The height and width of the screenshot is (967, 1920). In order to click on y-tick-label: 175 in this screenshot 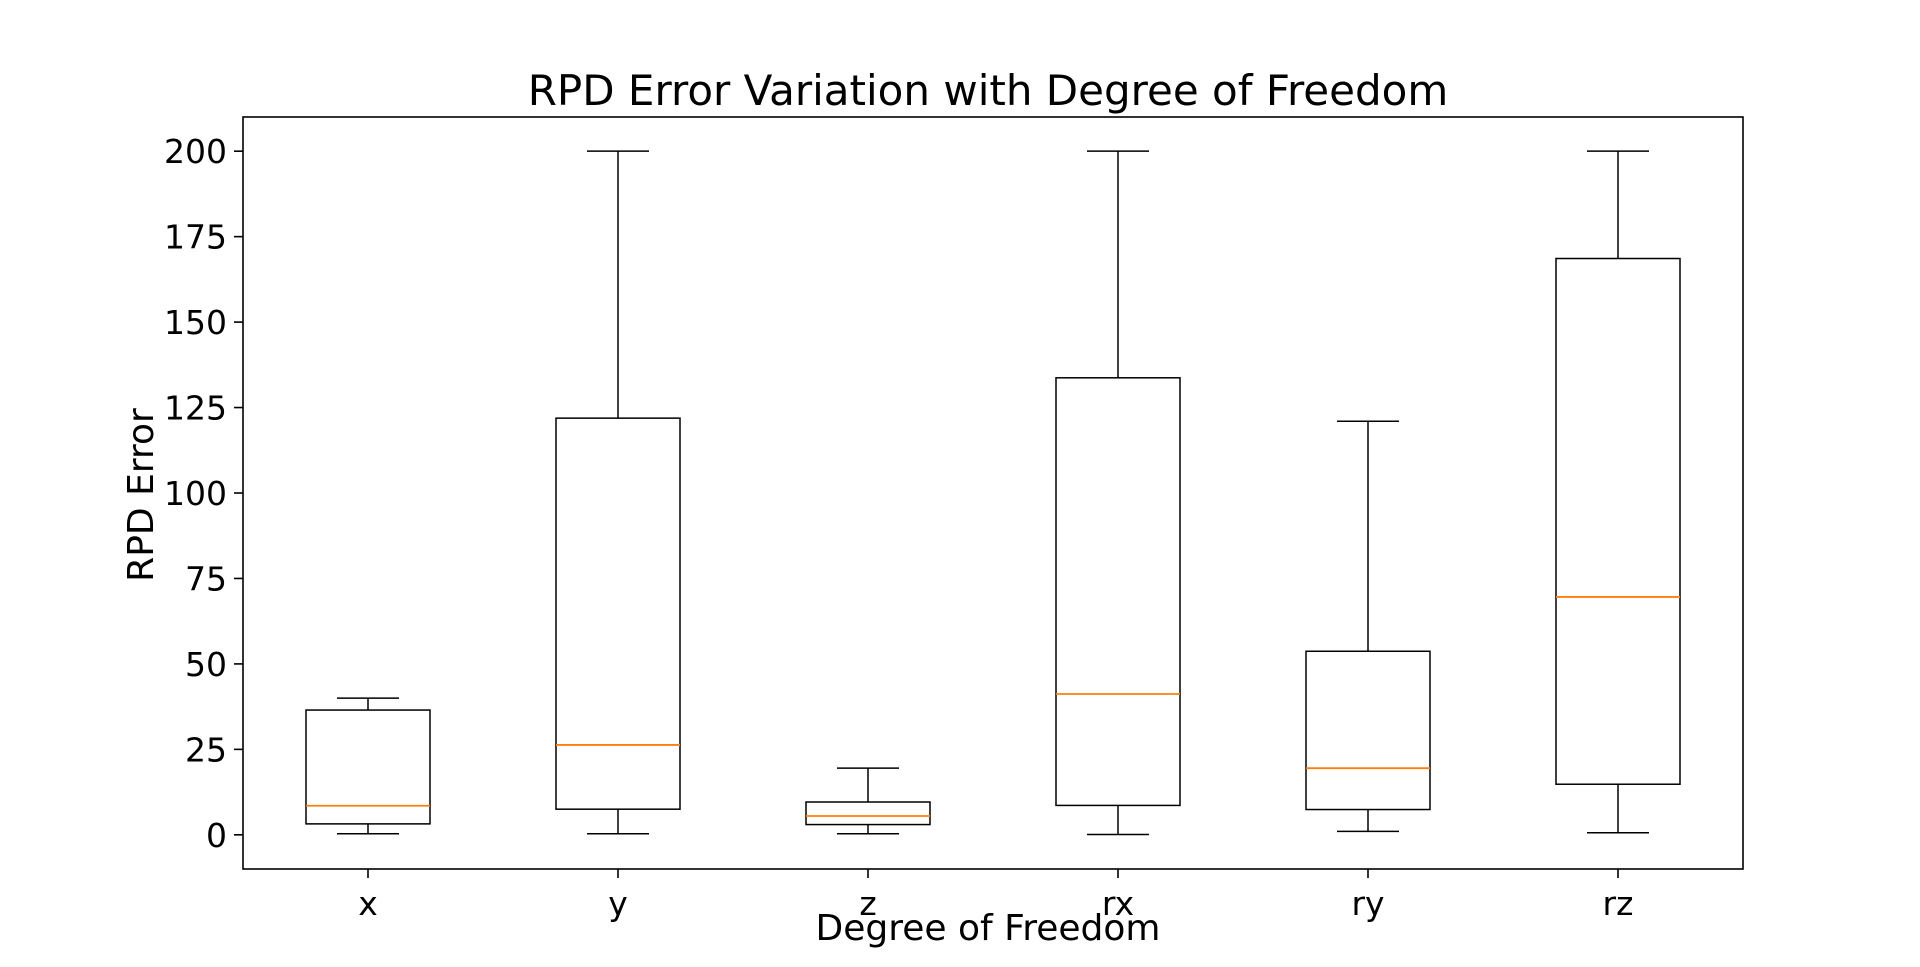, I will do `click(195, 237)`.